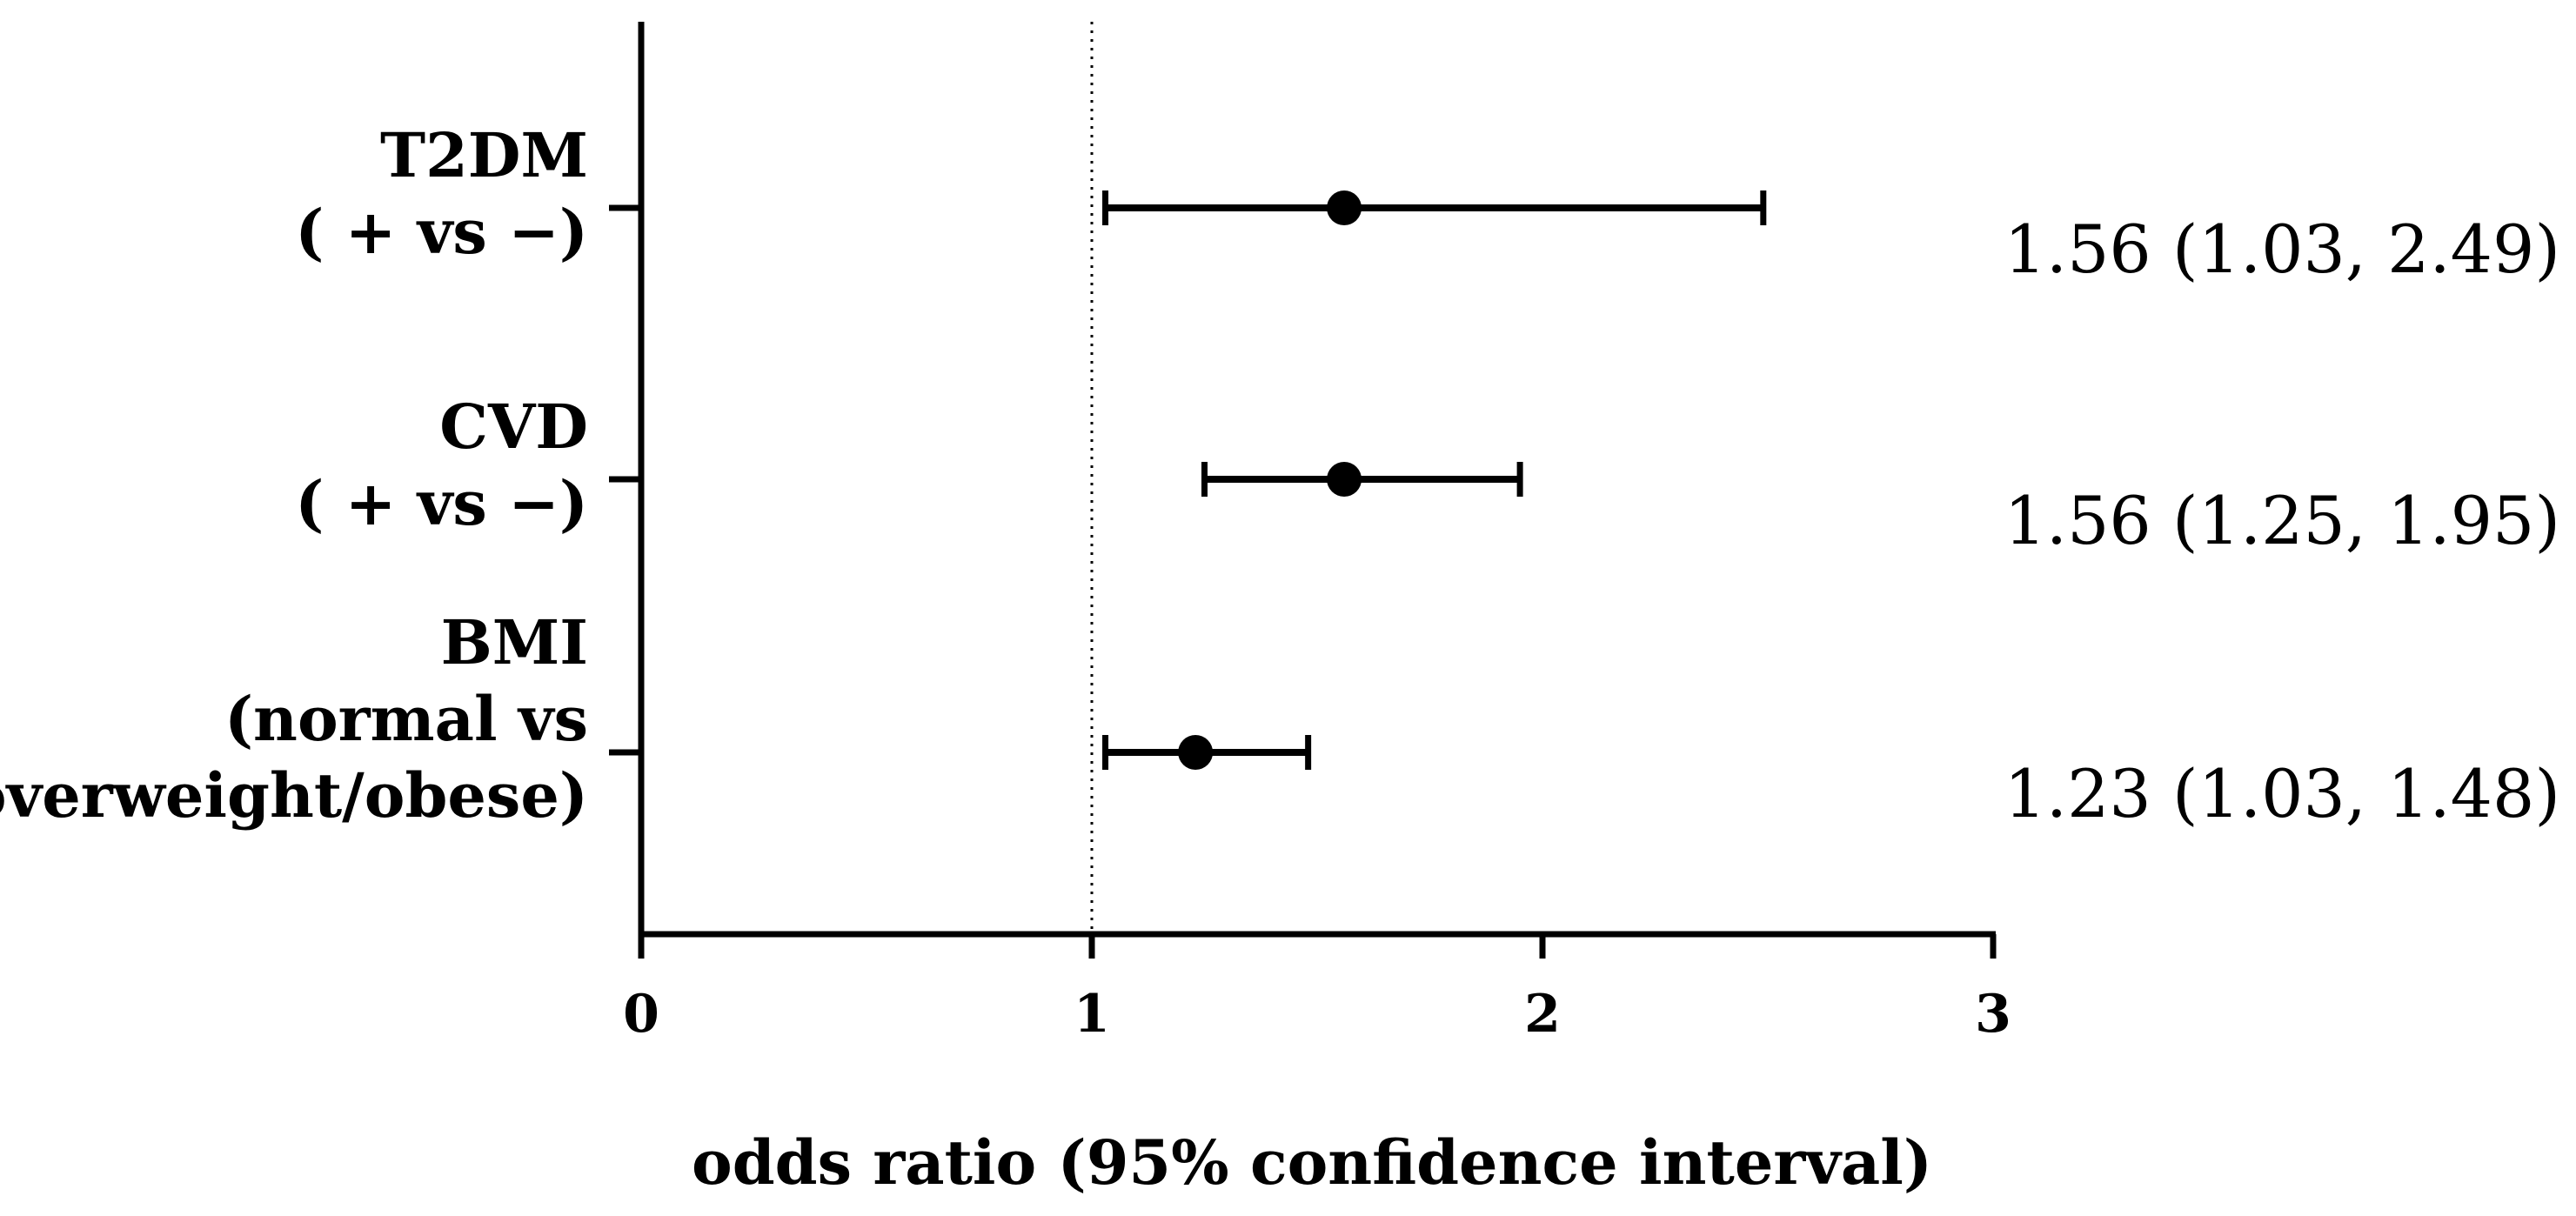  What do you see at coordinates (1542, 1014) in the screenshot?
I see `x-tick-label: 2` at bounding box center [1542, 1014].